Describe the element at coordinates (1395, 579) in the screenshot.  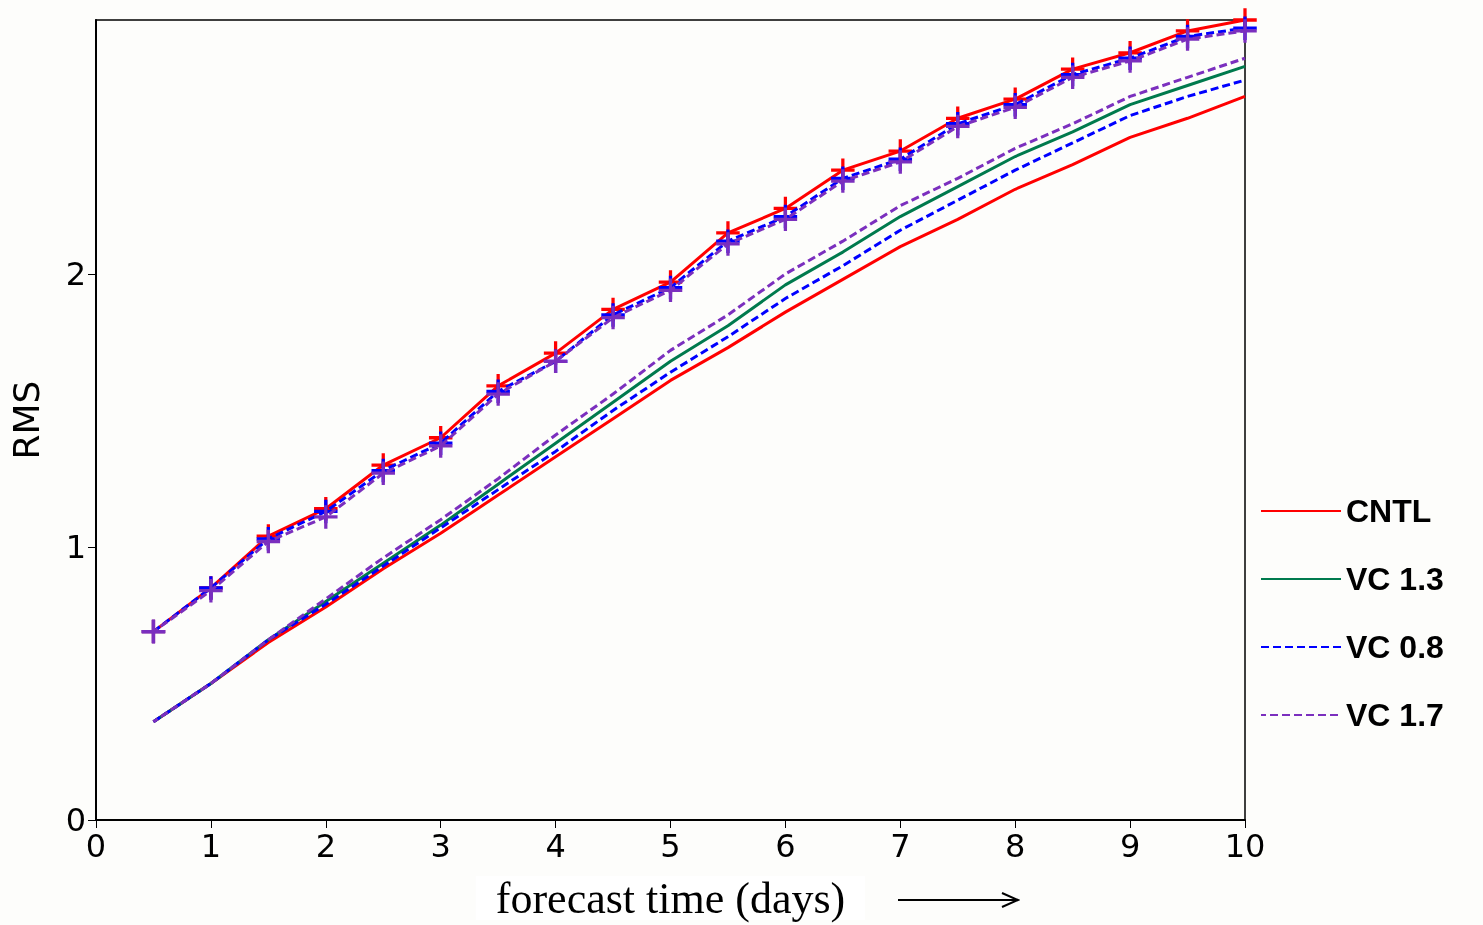
I see `legend-label: VC 1.3` at that location.